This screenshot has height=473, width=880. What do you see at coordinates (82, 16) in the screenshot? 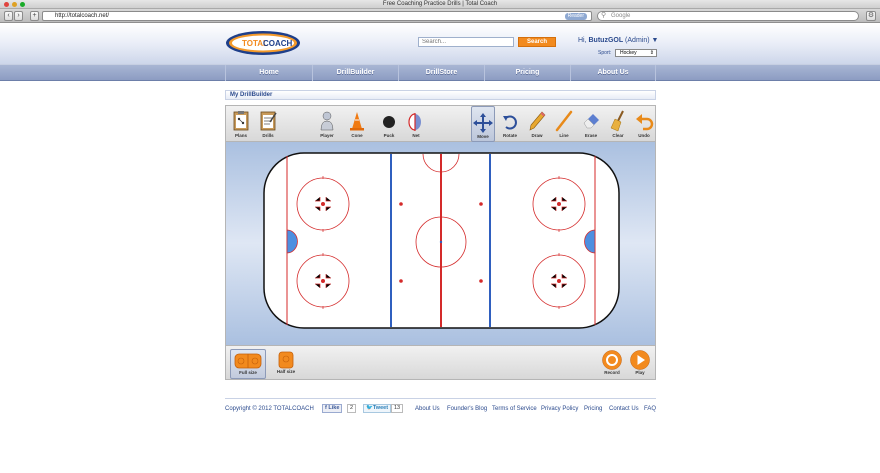
I see `url-text: http://totalcoach.net/` at bounding box center [82, 16].